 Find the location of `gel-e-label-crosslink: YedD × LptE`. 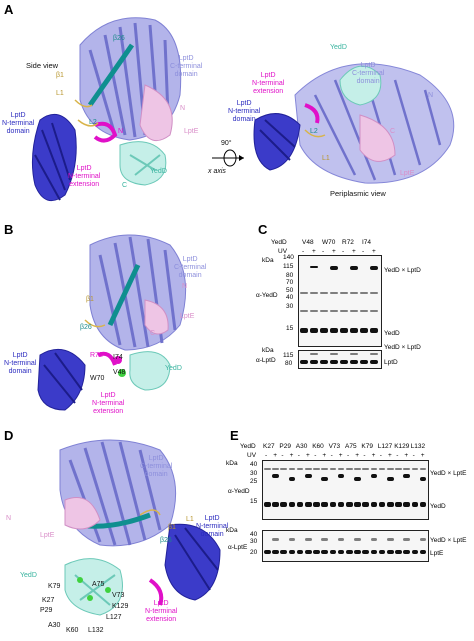

gel-e-label-crosslink: YedD × LptE is located at coordinates (448, 473).